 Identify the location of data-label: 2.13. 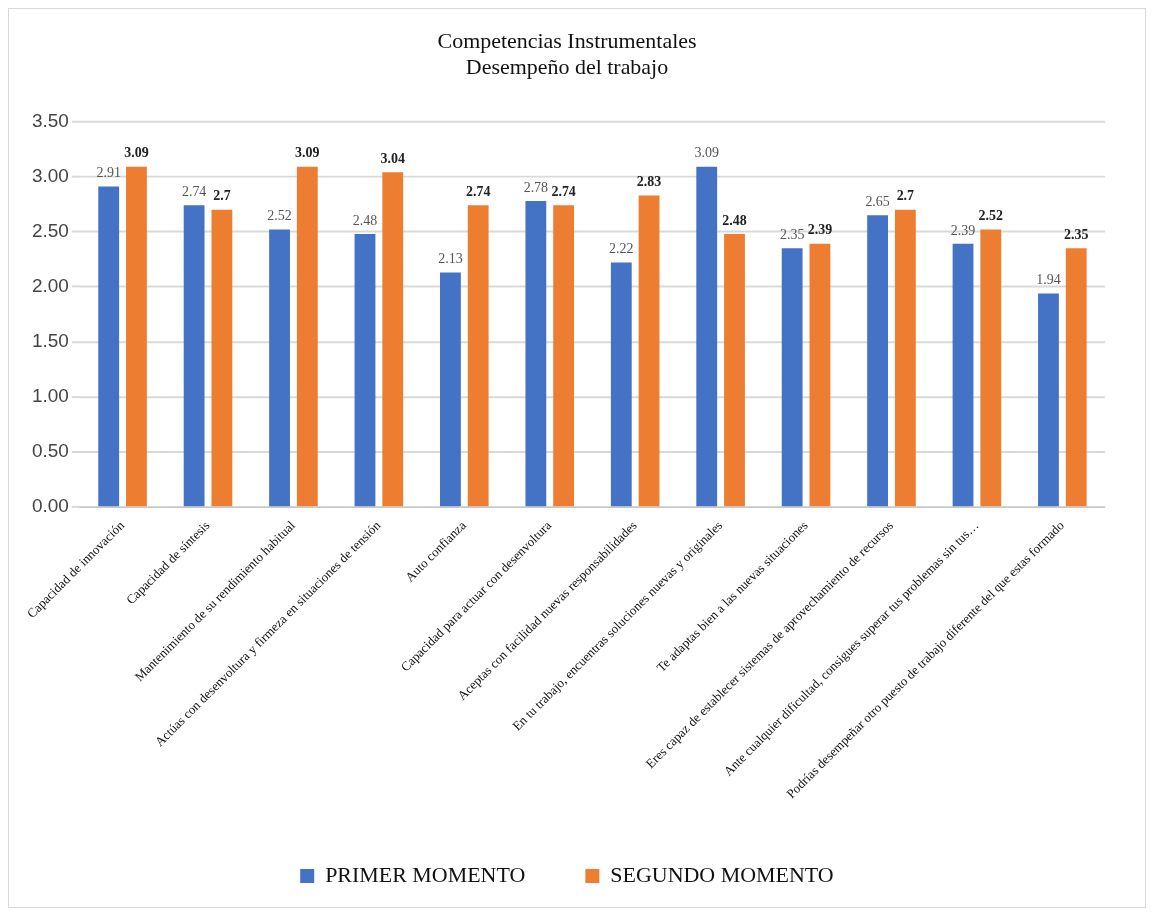
(450, 259).